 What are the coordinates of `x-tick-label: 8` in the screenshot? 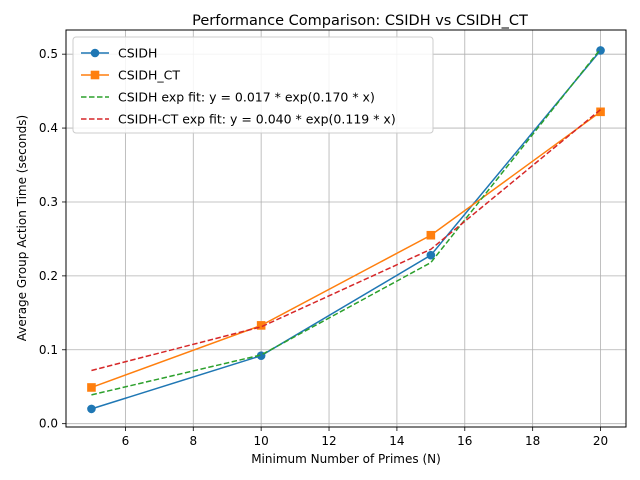 It's located at (193, 441).